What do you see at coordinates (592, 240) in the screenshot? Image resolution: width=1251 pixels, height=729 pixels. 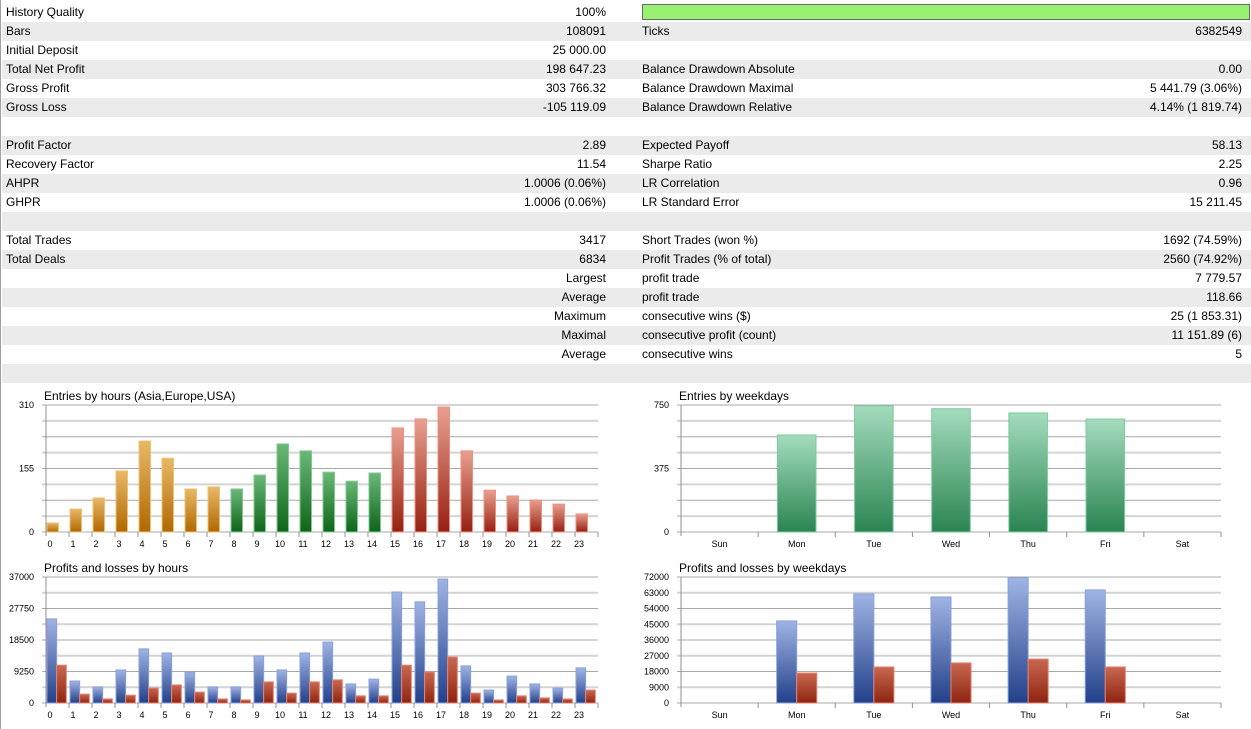 I see `stat-value: 3417` at bounding box center [592, 240].